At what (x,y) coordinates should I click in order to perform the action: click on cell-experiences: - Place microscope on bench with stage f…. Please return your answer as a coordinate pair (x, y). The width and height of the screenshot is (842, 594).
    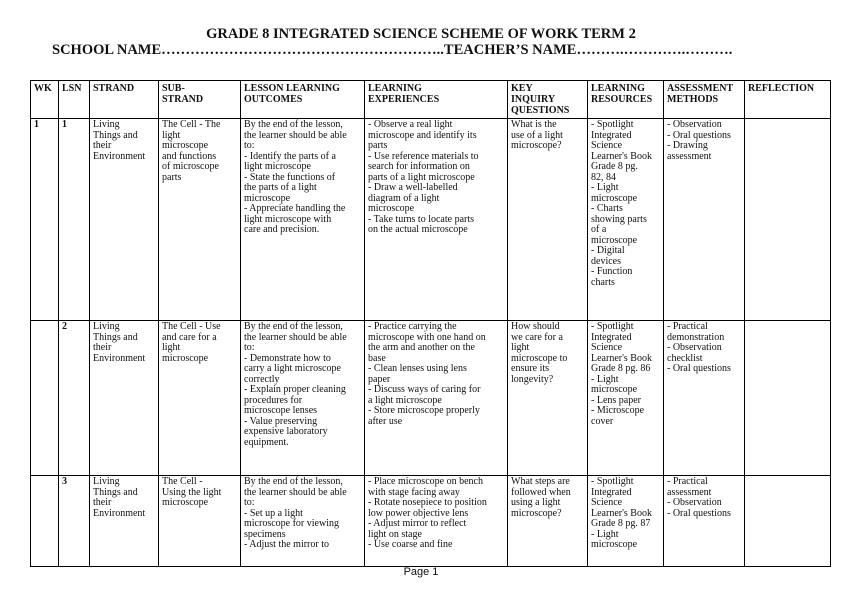
    Looking at the image, I should click on (436, 521).